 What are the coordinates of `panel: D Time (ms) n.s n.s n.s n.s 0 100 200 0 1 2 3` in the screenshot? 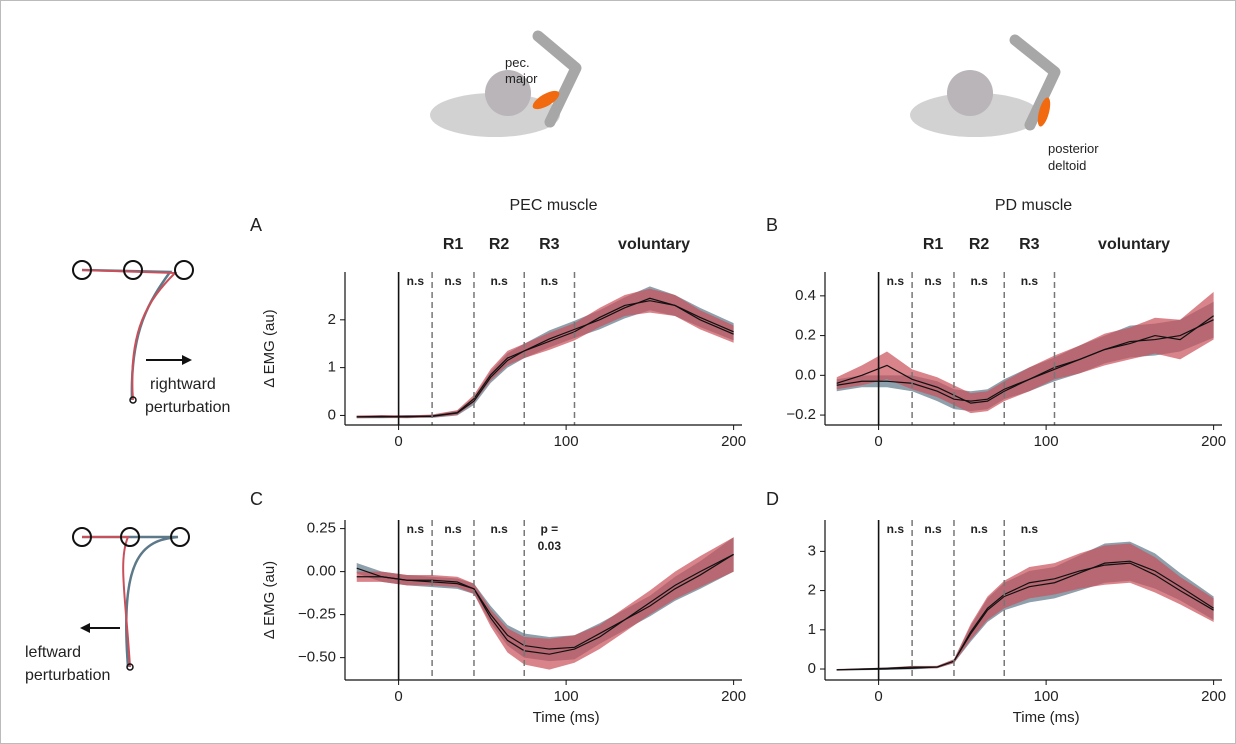 It's located at (996, 607).